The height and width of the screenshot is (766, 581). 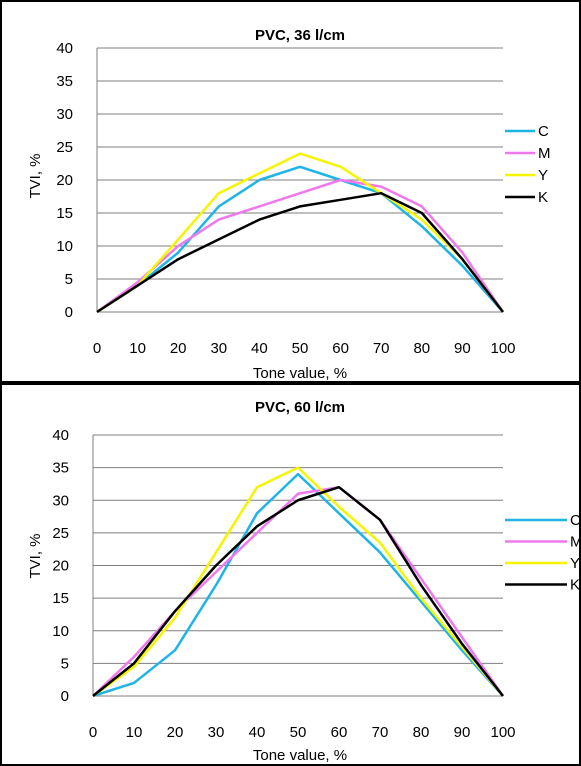 I want to click on chart-title: PVC, 36 l/cm, so click(x=300, y=35).